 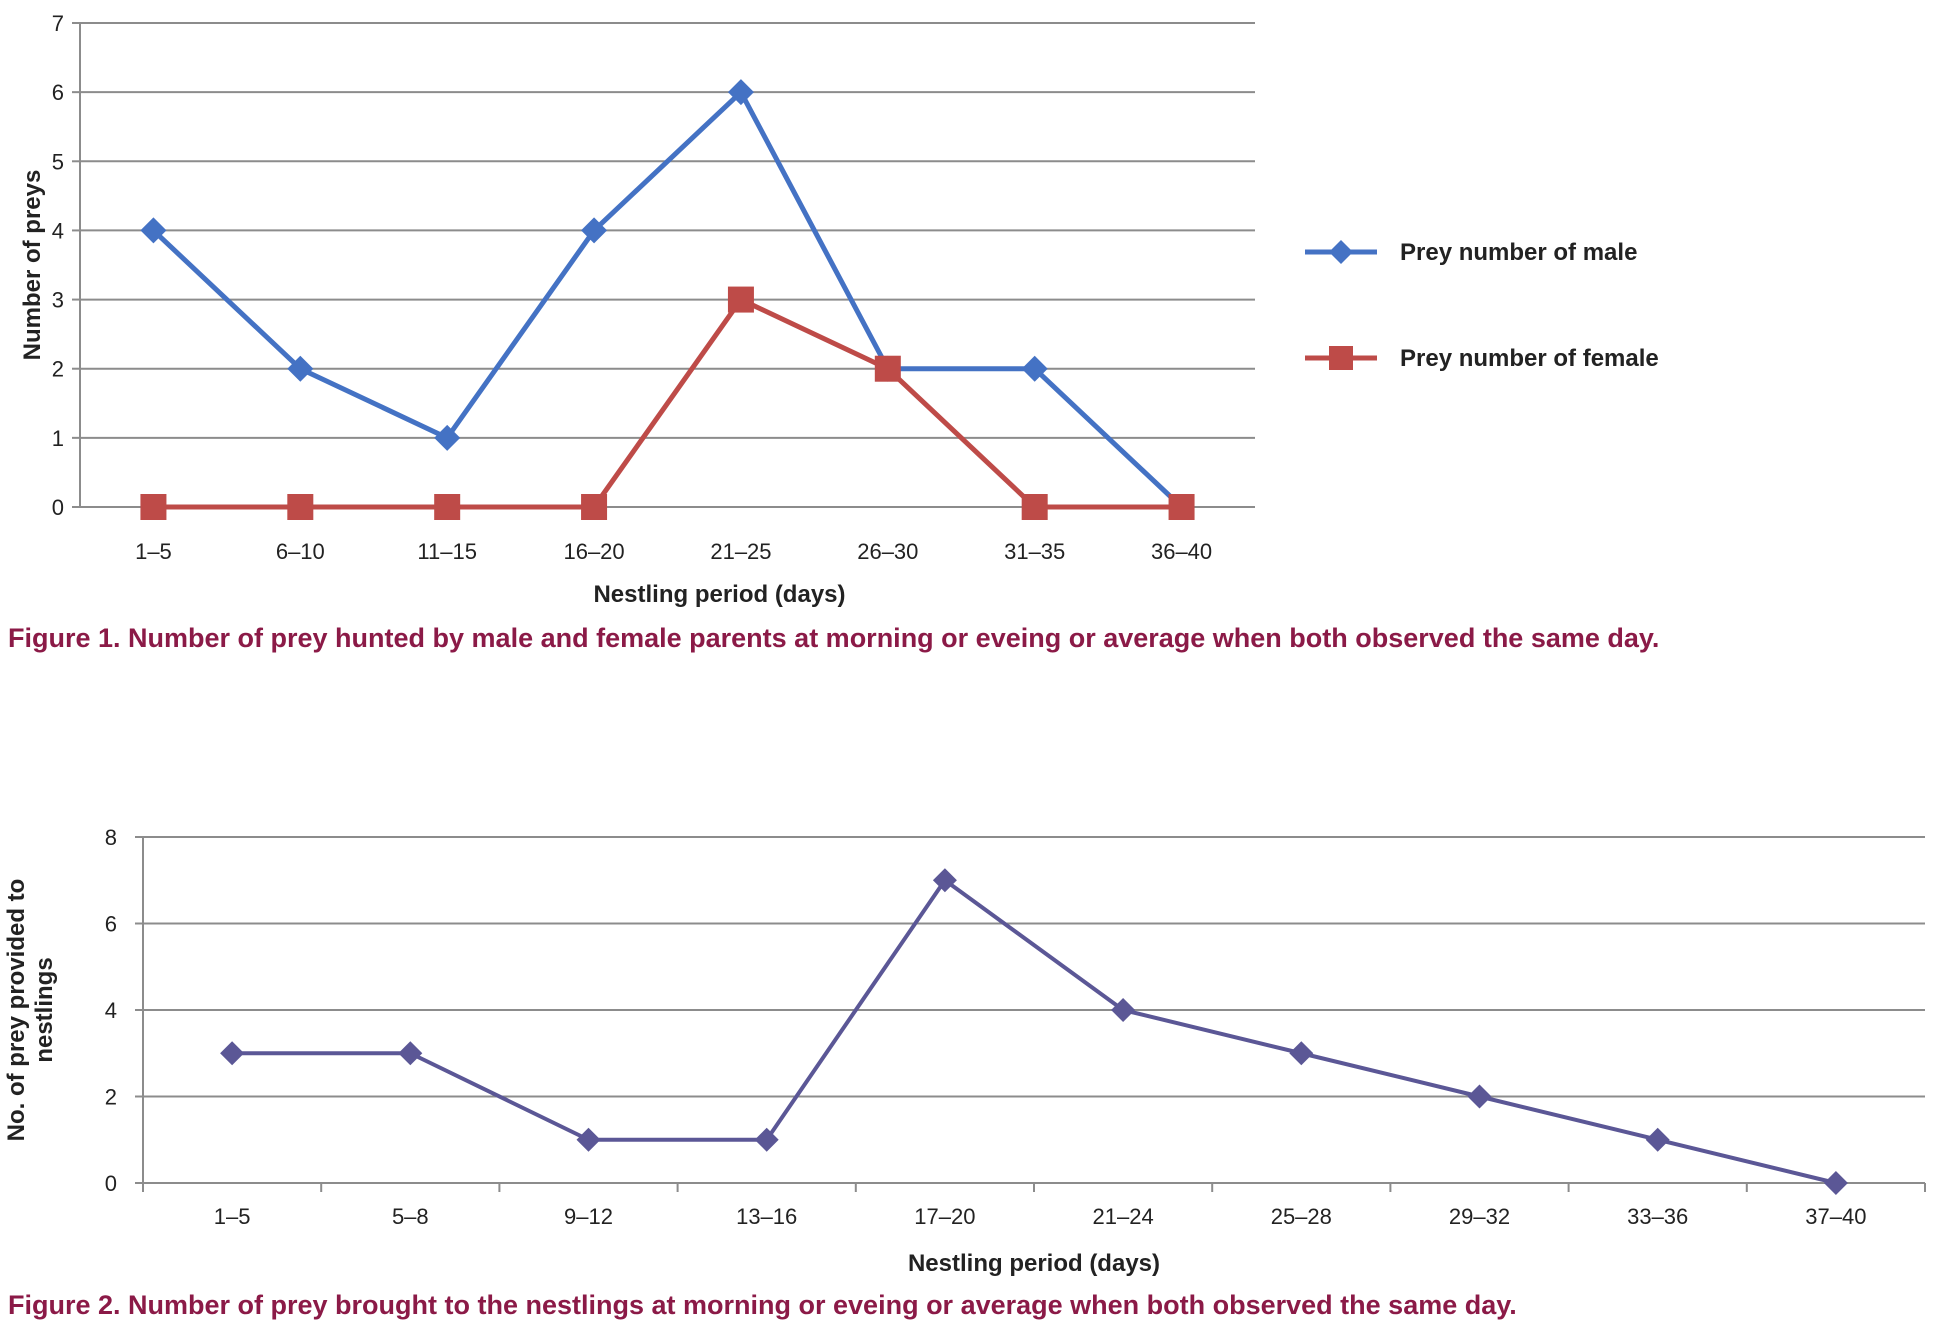 What do you see at coordinates (111, 837) in the screenshot?
I see `y-tick-label: 8` at bounding box center [111, 837].